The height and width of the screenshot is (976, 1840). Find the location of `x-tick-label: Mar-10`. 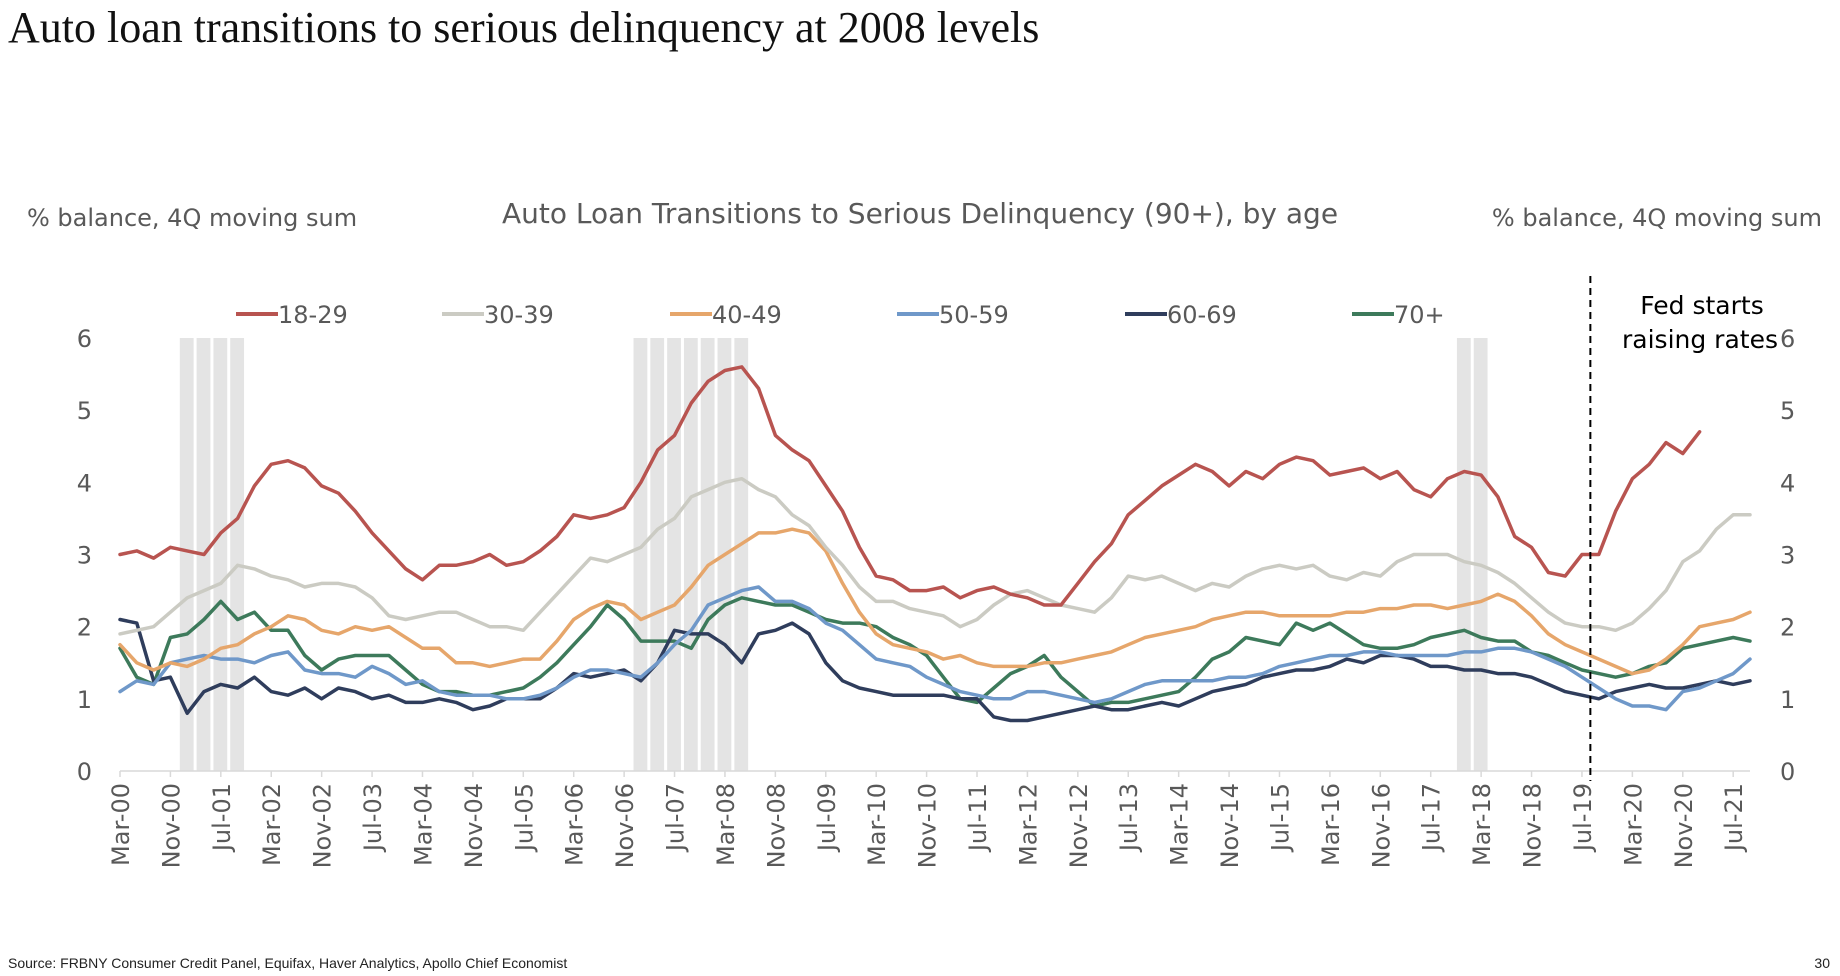

x-tick-label: Mar-10 is located at coordinates (877, 824).